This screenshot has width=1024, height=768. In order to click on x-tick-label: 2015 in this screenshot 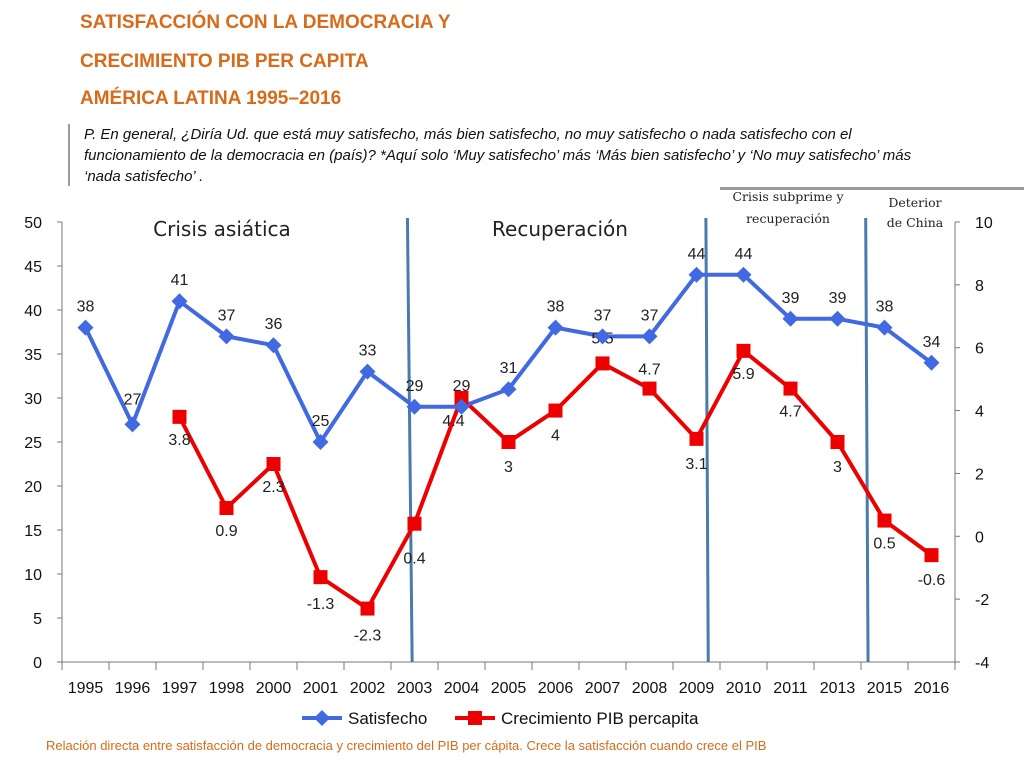, I will do `click(885, 688)`.